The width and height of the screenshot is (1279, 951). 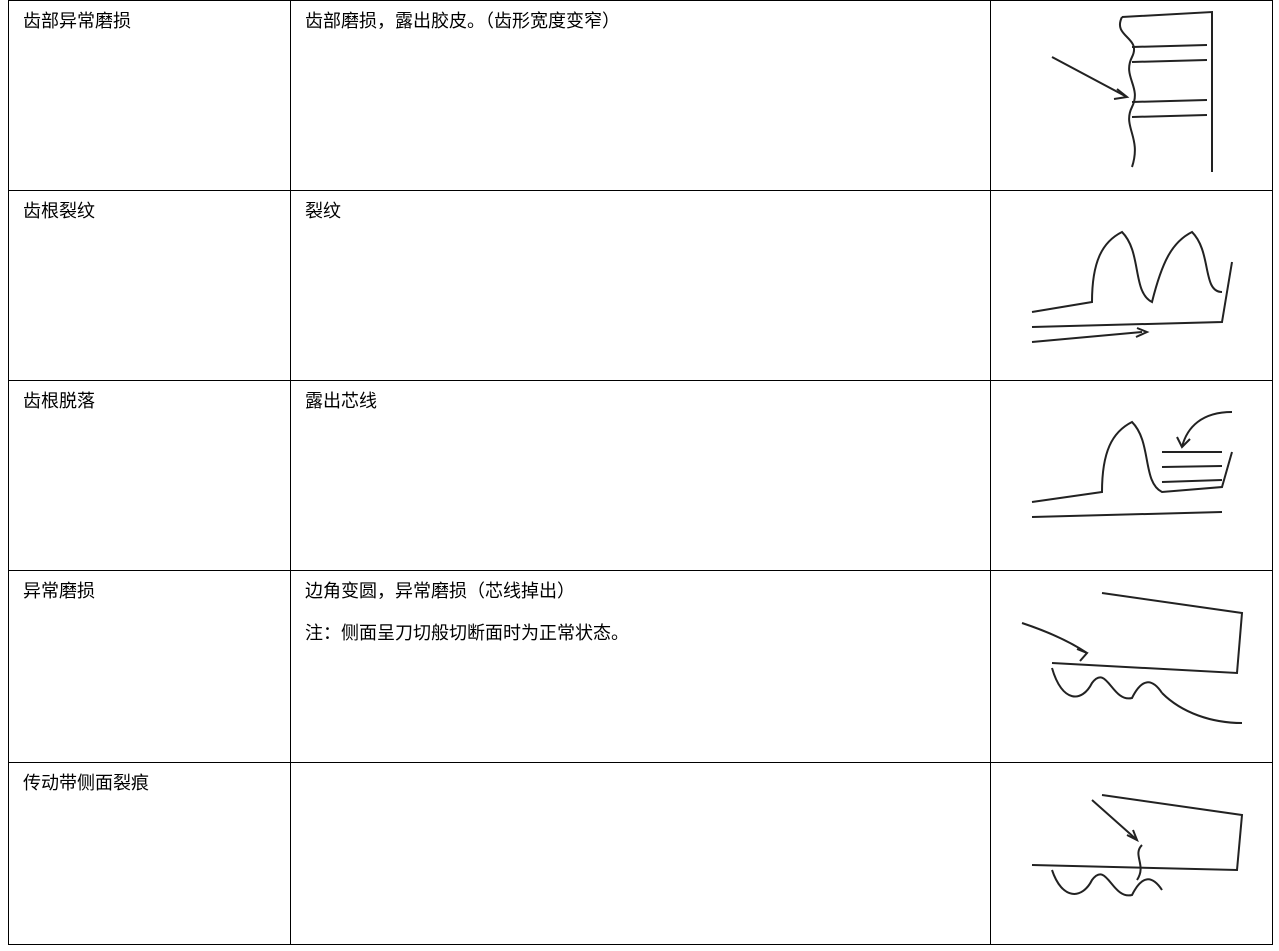 What do you see at coordinates (462, 21) in the screenshot?
I see `description: 齿部磨损，露出胶皮。（齿形宽度变窄）` at bounding box center [462, 21].